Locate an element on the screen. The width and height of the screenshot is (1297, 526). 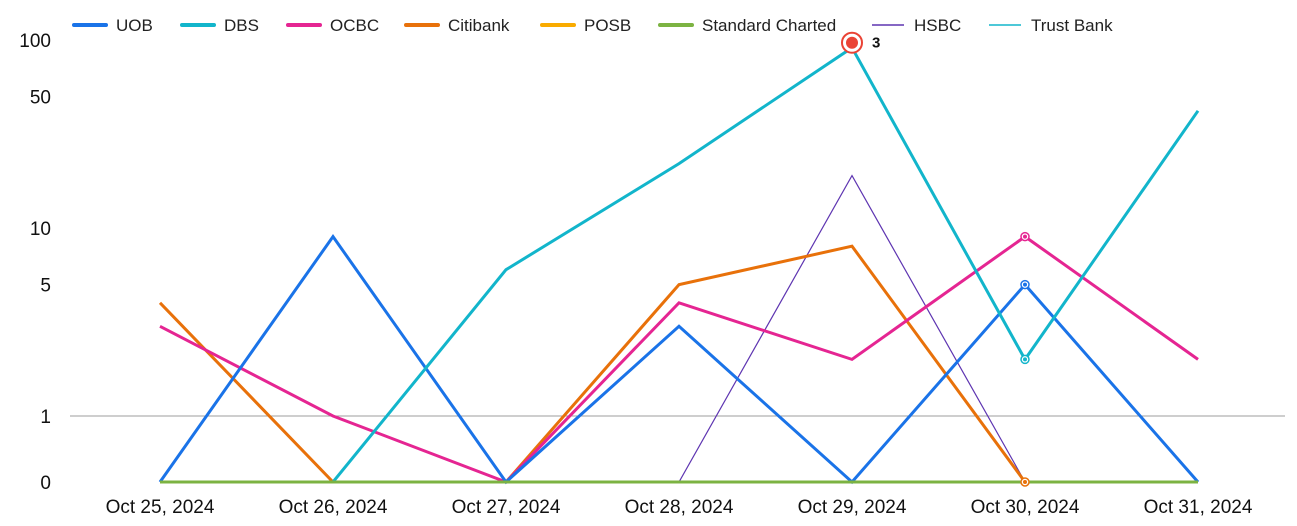
legend-label-dbs: DBS is located at coordinates (241, 25).